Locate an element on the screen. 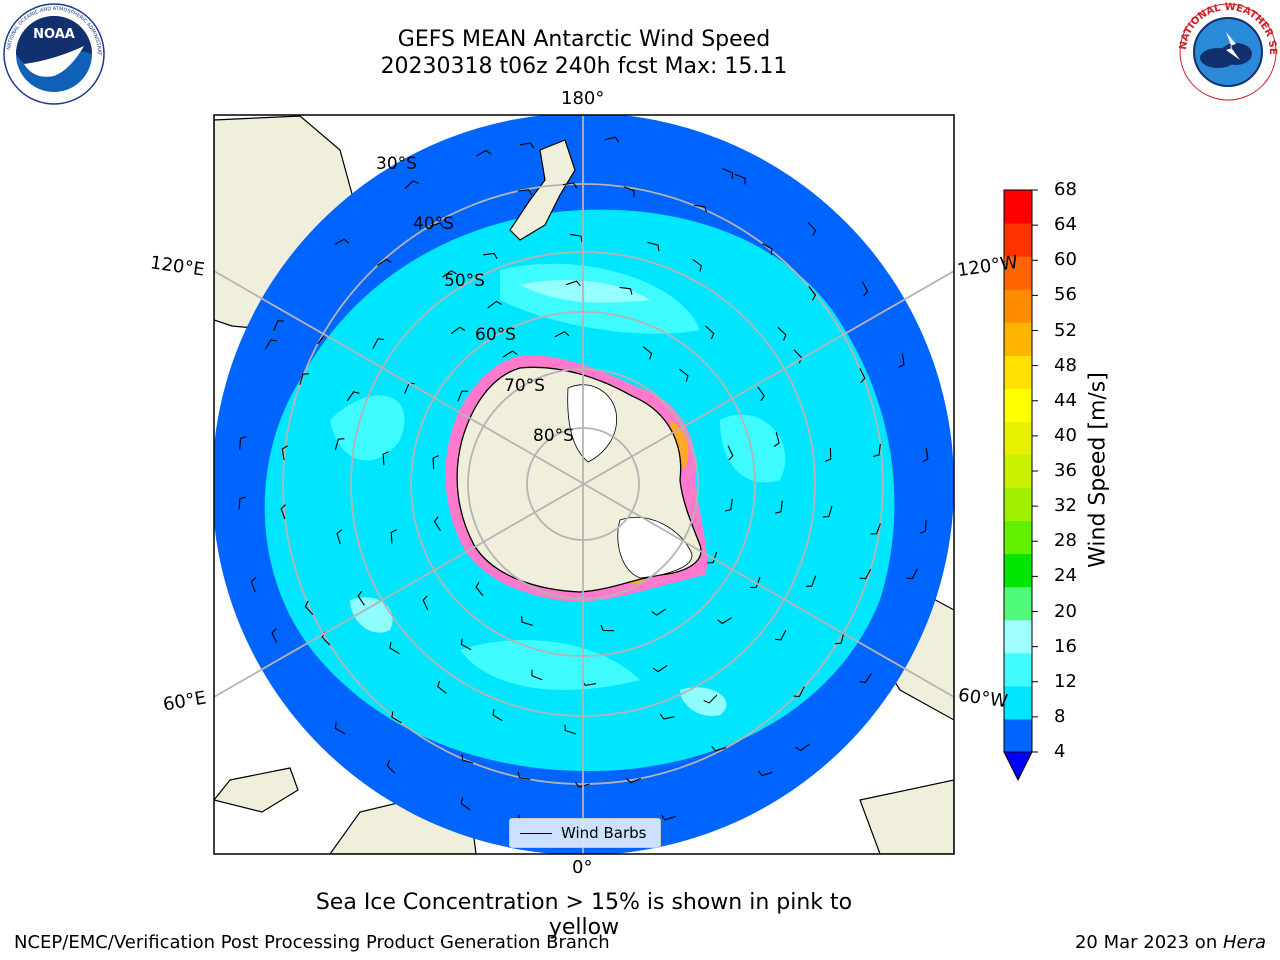 The height and width of the screenshot is (960, 1280). machine-name: Hera is located at coordinates (1244, 942).